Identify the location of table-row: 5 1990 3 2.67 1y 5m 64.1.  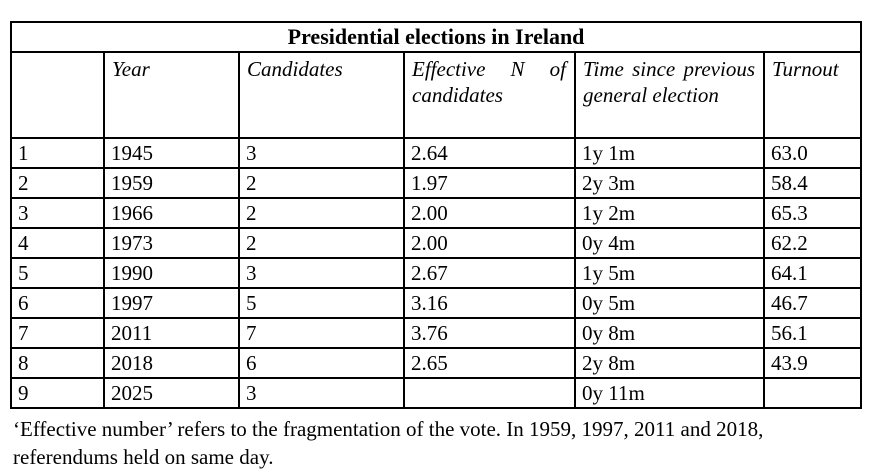
(436, 273).